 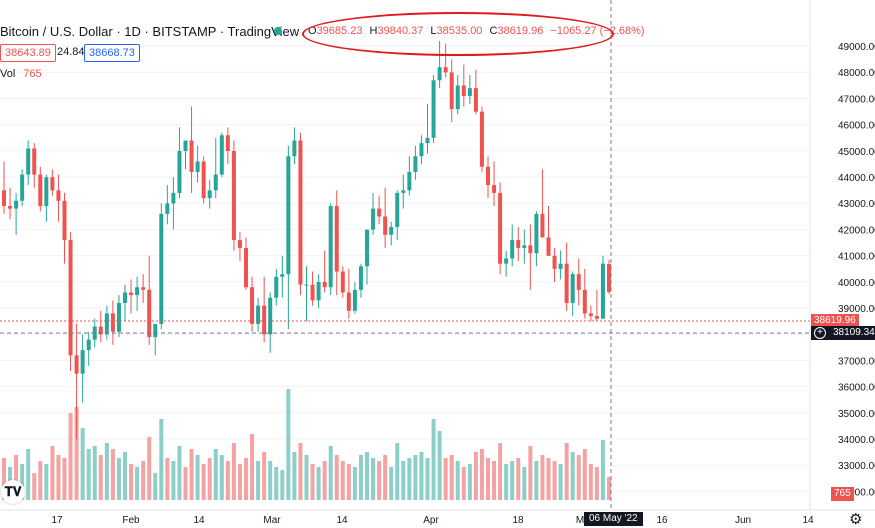 What do you see at coordinates (21, 74) in the screenshot?
I see `volume-legend: Vol 765` at bounding box center [21, 74].